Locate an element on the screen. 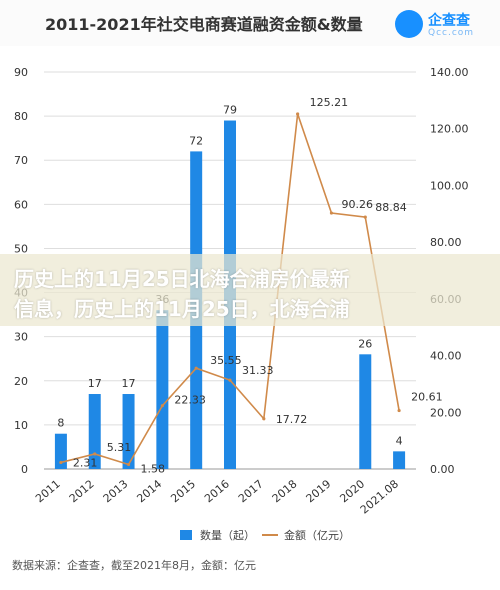 This screenshot has height=590, width=500. line-data-label: 1.58 is located at coordinates (153, 469).